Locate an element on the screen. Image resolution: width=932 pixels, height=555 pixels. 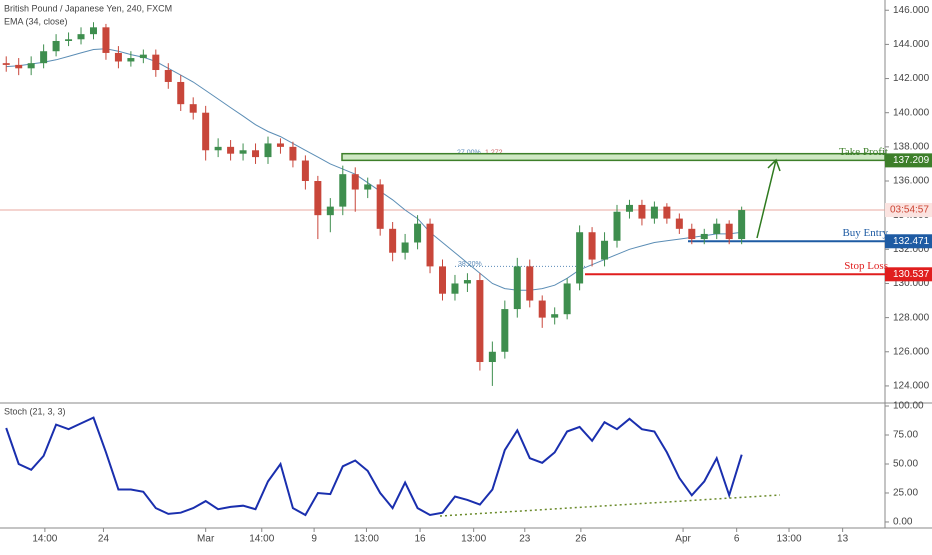
y-tick-label: 0.00 is located at coordinates (903, 522).